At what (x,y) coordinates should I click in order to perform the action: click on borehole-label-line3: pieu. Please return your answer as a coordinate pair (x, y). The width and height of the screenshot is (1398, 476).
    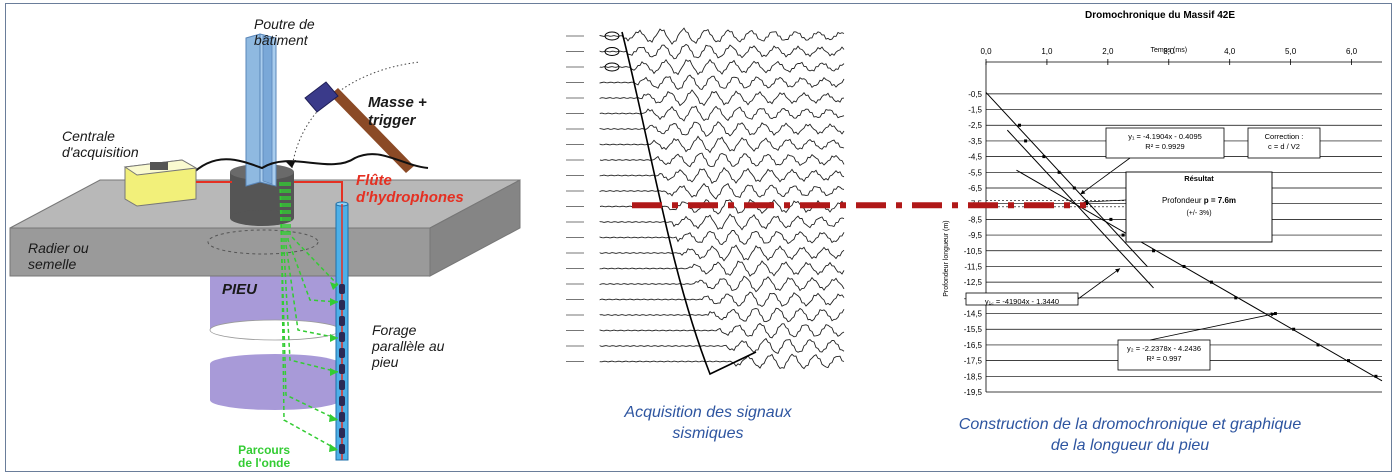
    Looking at the image, I should click on (385, 362).